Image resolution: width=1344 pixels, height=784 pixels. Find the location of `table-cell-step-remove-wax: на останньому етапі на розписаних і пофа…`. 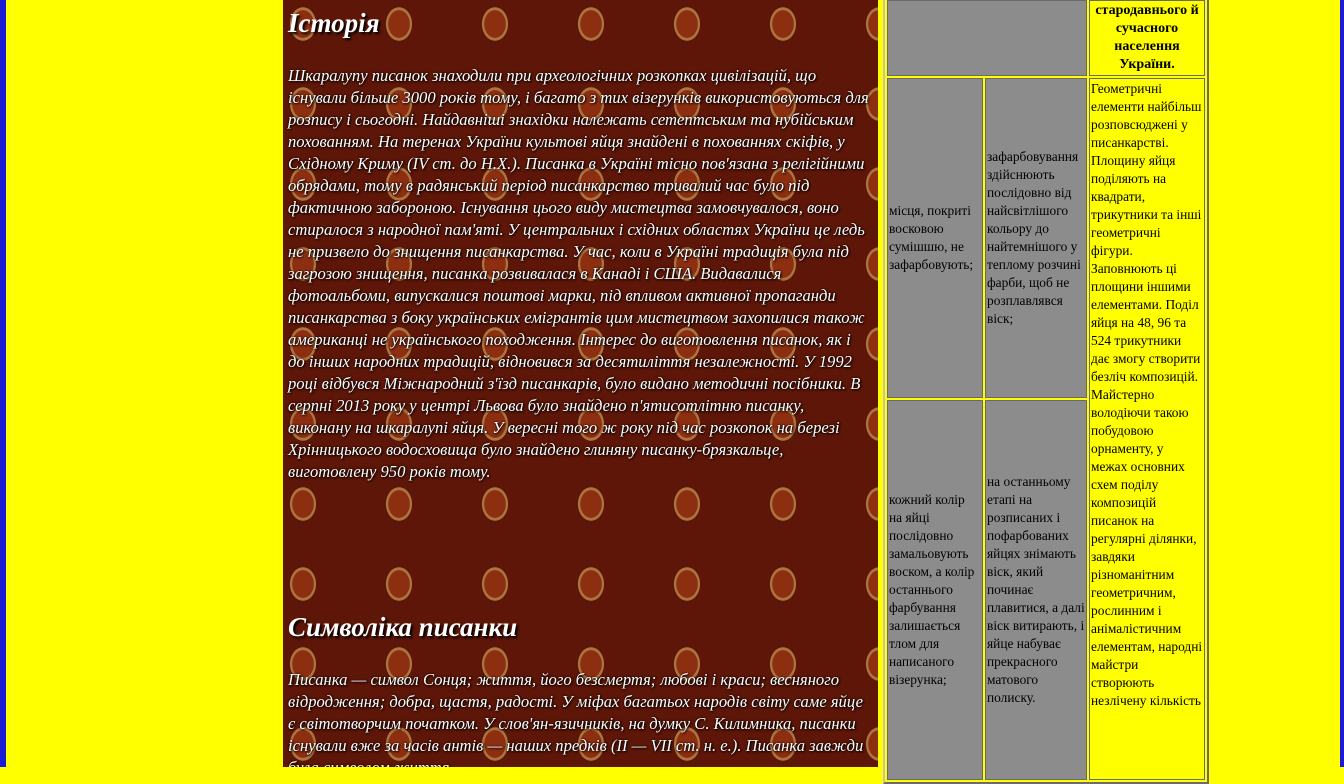

table-cell-step-remove-wax: на останньому етапі на розписаних і пофа… is located at coordinates (1036, 590).